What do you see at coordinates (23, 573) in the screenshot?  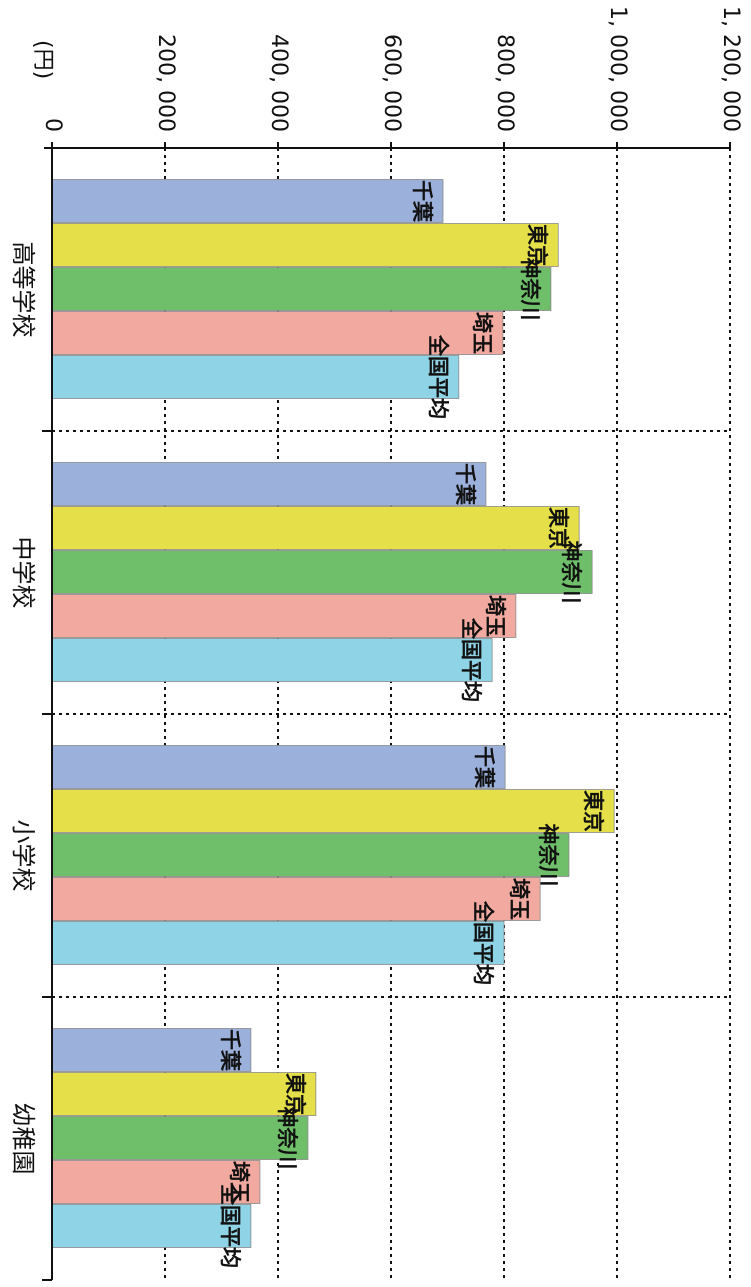 I see `category-label: 中学校` at bounding box center [23, 573].